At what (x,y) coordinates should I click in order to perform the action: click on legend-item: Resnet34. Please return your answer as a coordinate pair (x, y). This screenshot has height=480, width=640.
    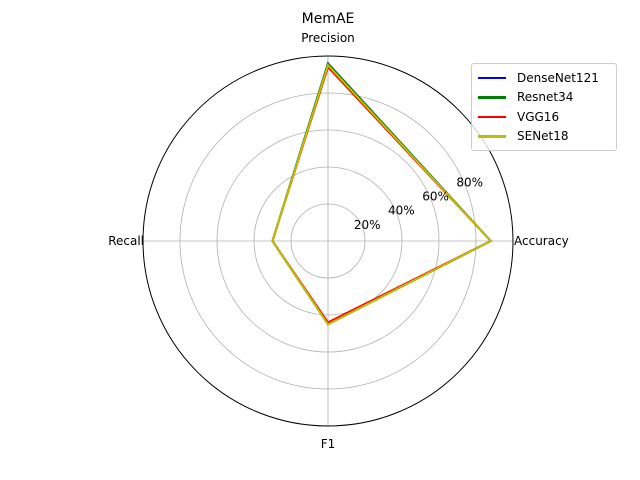
    Looking at the image, I should click on (544, 98).